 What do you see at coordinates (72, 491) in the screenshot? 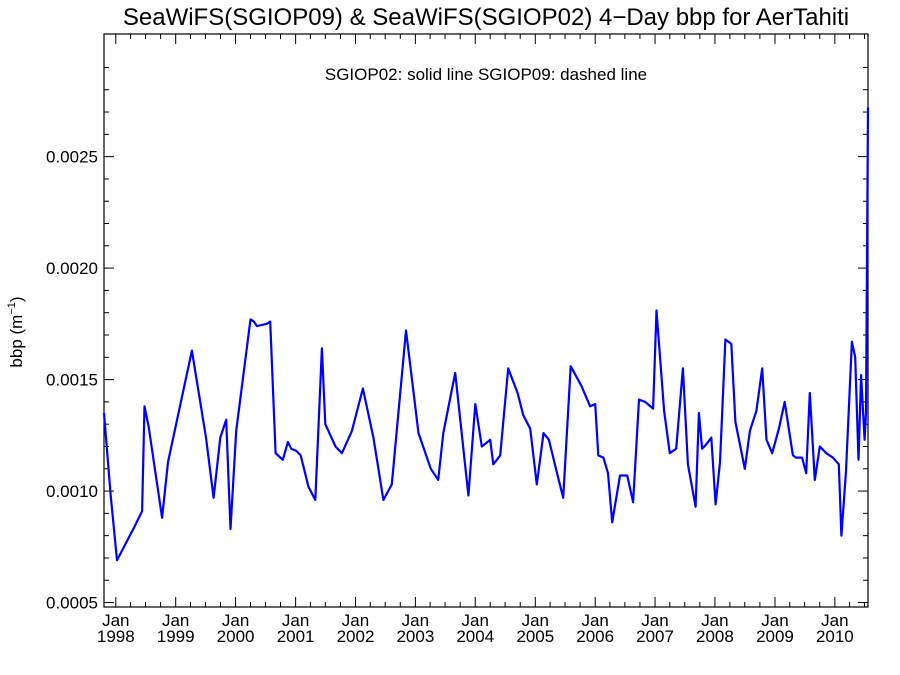
I see `y-tick-label: 0.0010` at bounding box center [72, 491].